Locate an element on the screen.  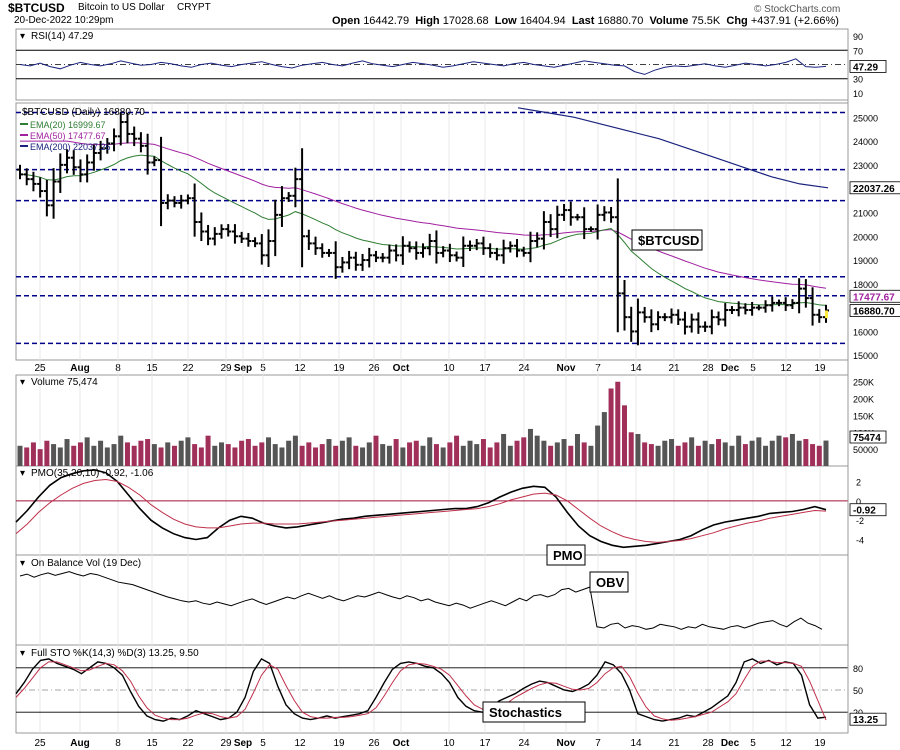
ema-legend: EMA(200) 22037.26 is located at coordinates (70, 147).